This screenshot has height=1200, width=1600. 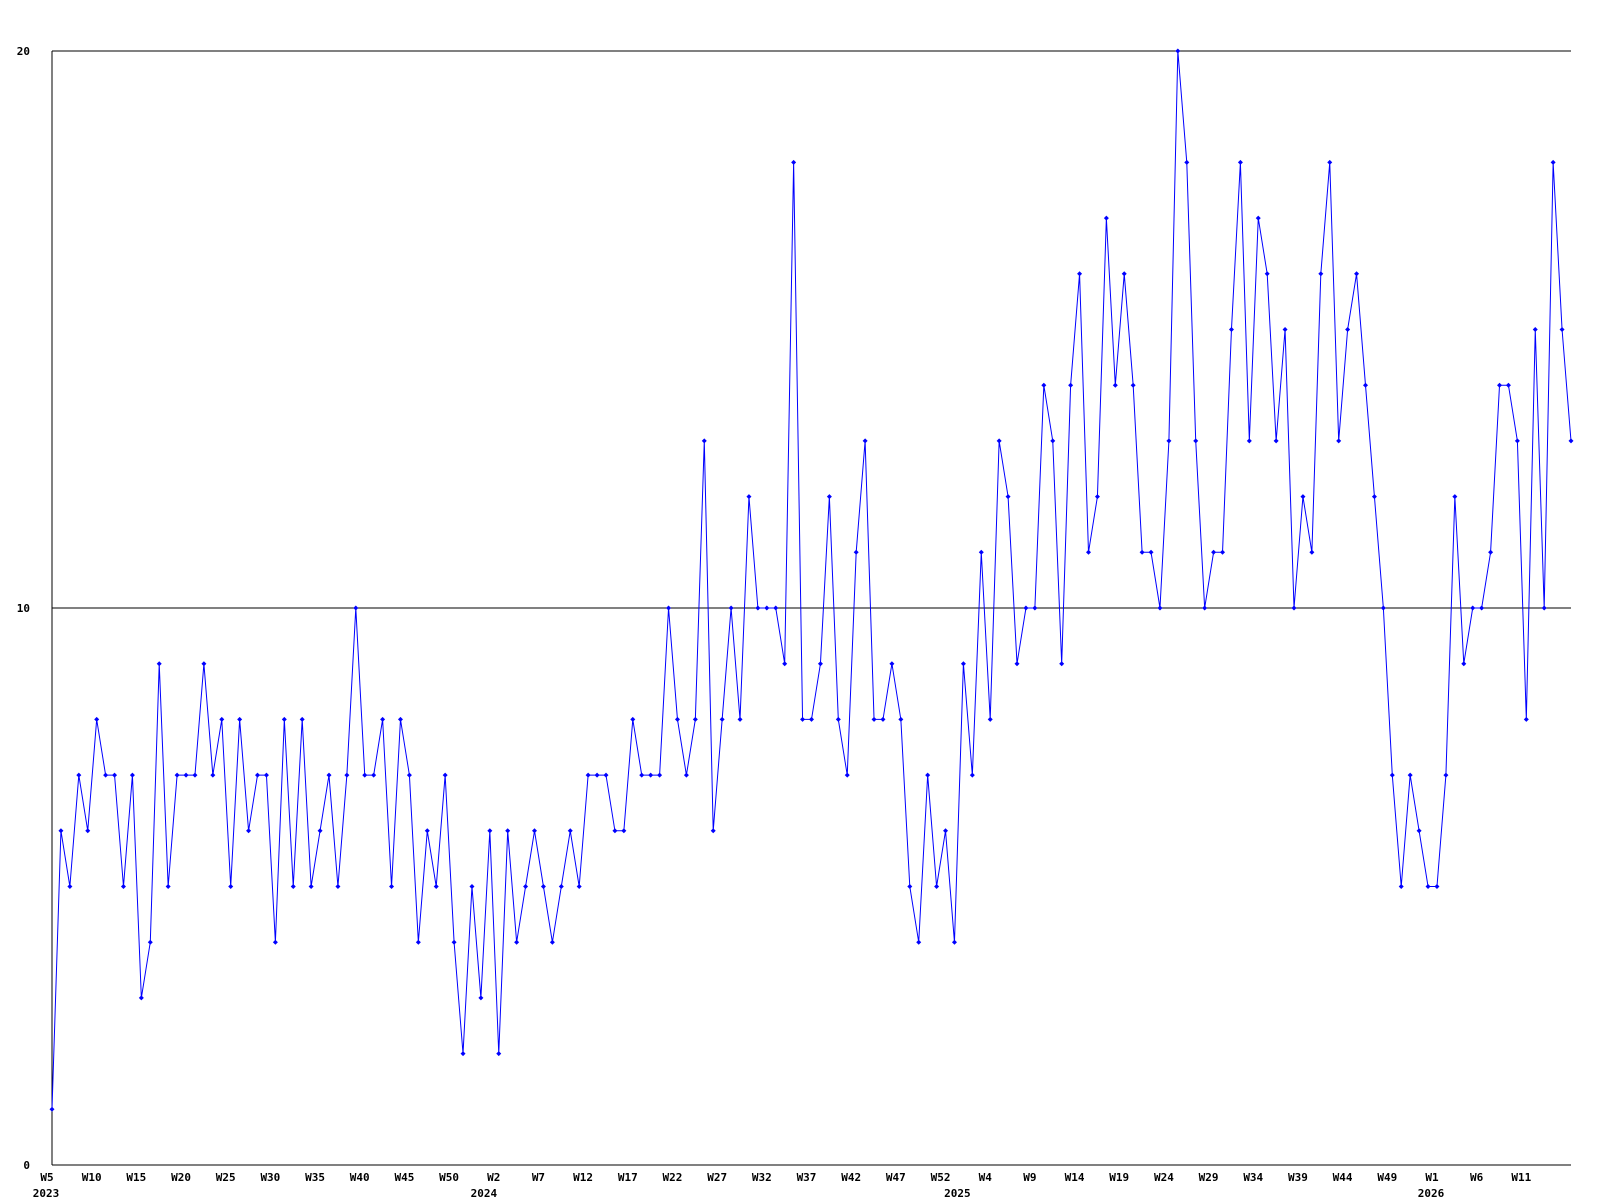 What do you see at coordinates (23, 608) in the screenshot?
I see `y-tick-label: 10` at bounding box center [23, 608].